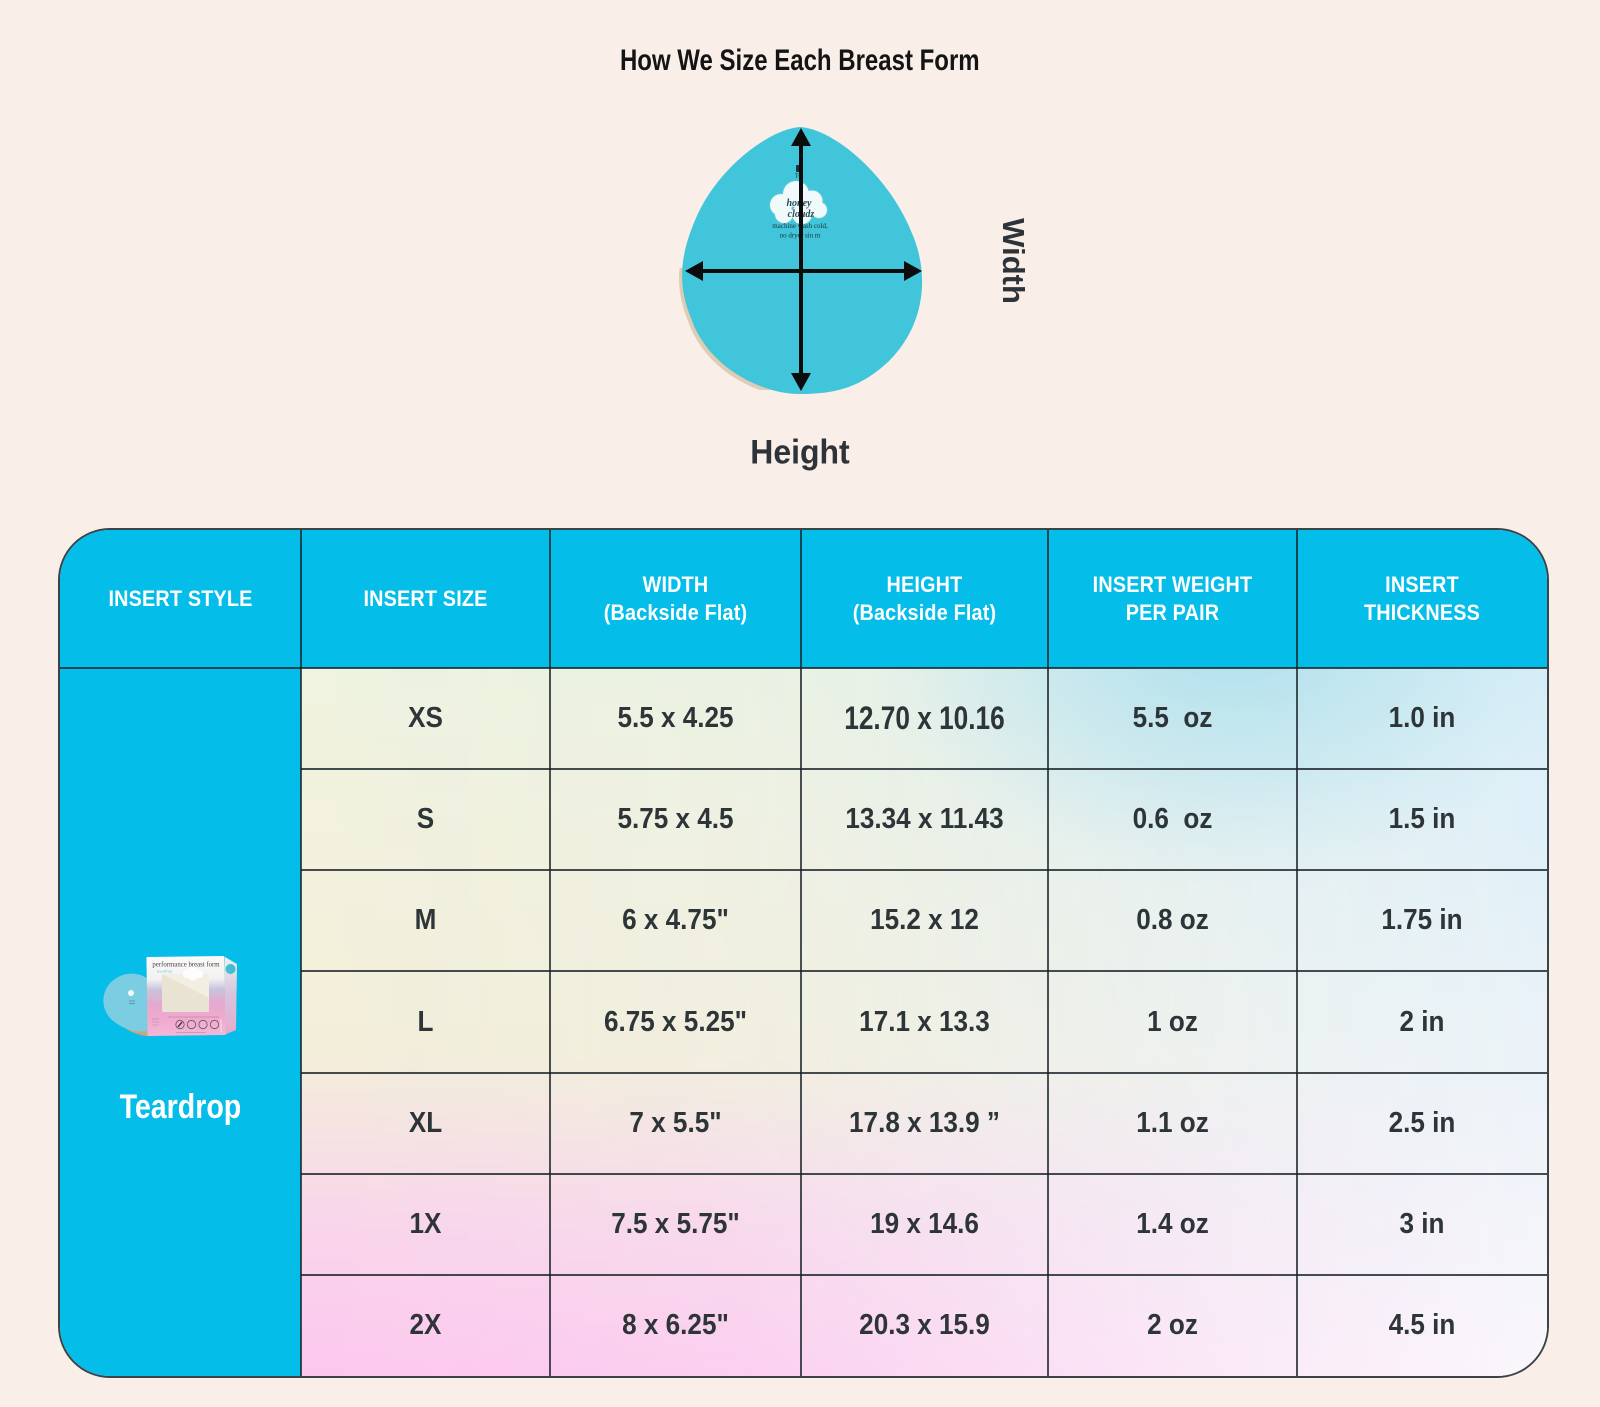 Image resolution: width=1600 pixels, height=1407 pixels. I want to click on svg-text: teardrop, so click(165, 971).